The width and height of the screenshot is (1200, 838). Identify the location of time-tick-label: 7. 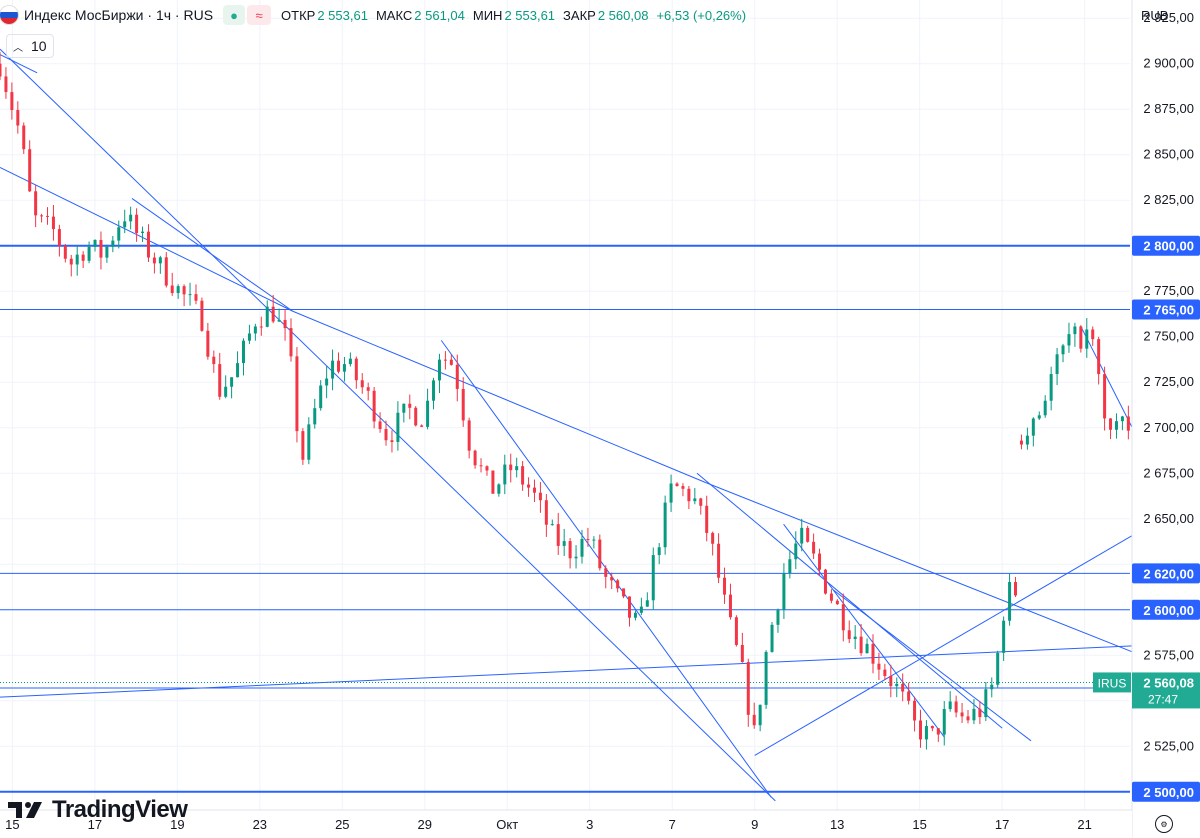
(672, 824).